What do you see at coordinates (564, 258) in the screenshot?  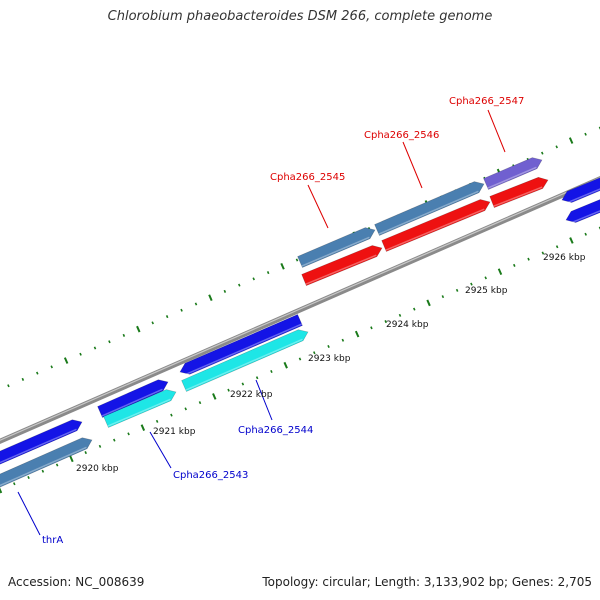 I see `position-label-2926: 2926 kbp` at bounding box center [564, 258].